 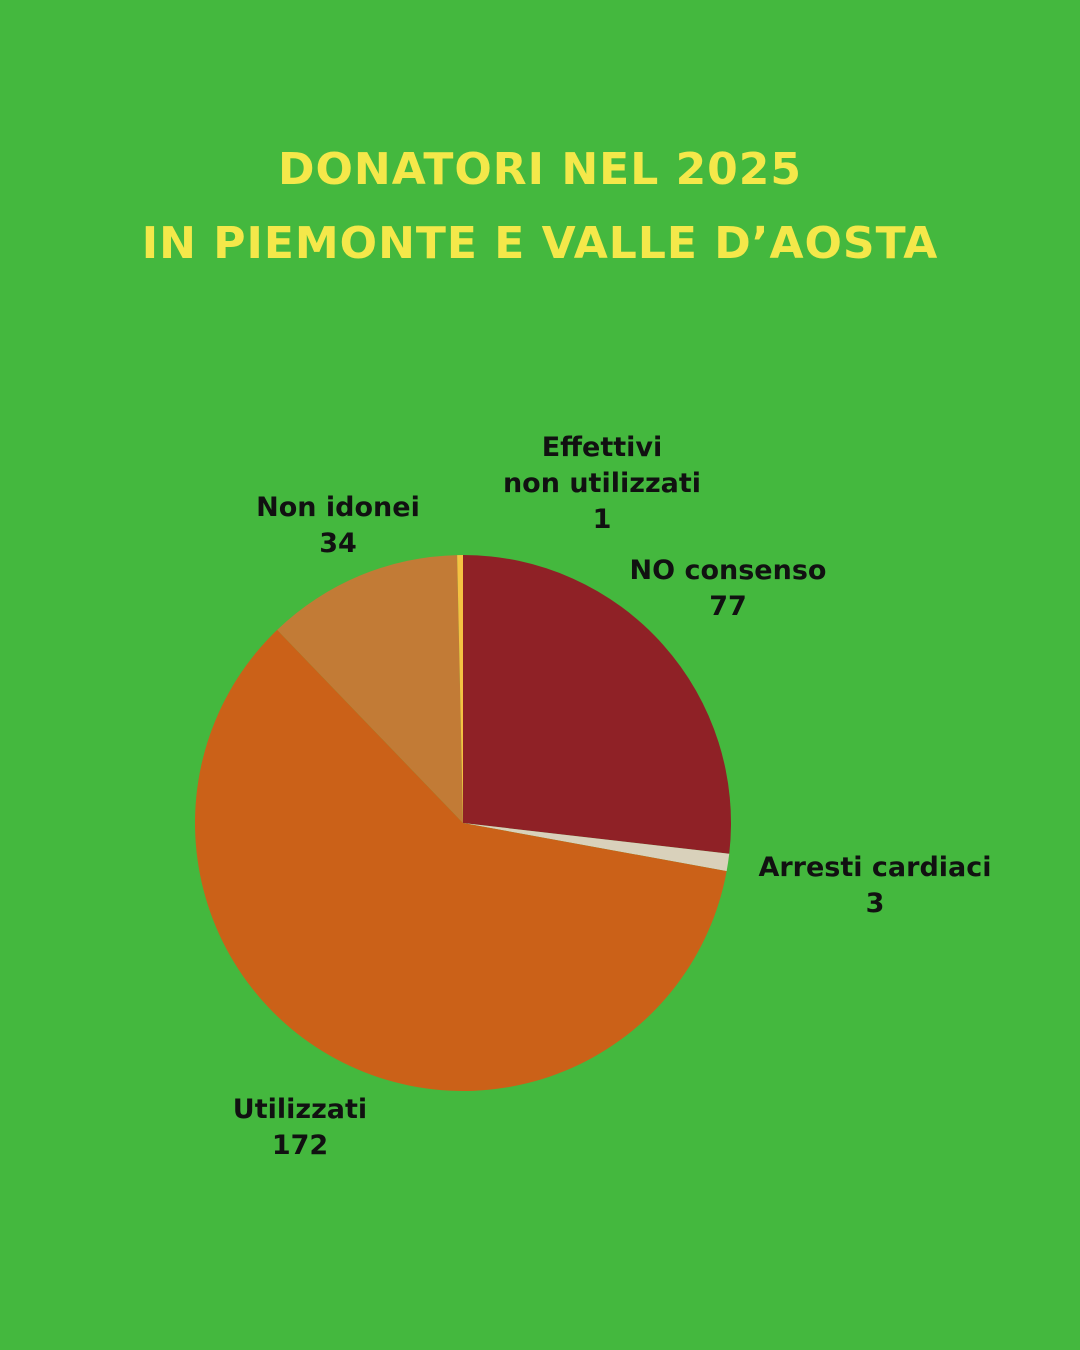 I want to click on value-label: 3, so click(x=875, y=903).